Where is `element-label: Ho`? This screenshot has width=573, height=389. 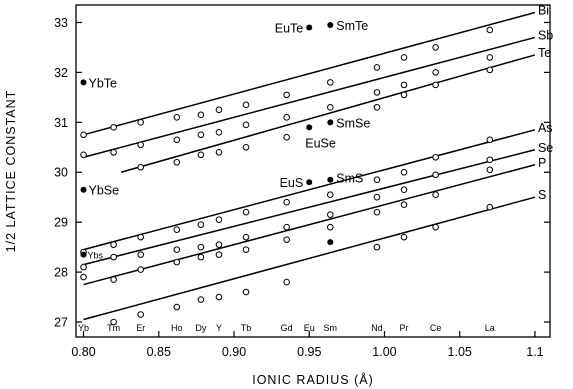
element-label: Ho is located at coordinates (177, 328).